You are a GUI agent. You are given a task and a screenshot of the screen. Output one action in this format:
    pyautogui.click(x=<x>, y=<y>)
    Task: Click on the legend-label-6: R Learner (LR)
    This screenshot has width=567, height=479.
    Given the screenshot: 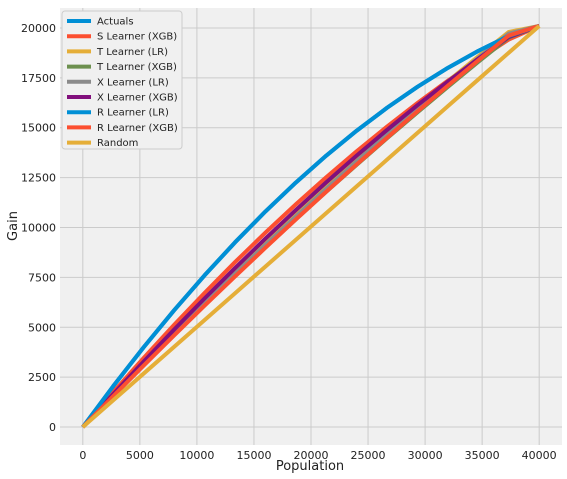 What is the action you would take?
    pyautogui.click(x=133, y=113)
    